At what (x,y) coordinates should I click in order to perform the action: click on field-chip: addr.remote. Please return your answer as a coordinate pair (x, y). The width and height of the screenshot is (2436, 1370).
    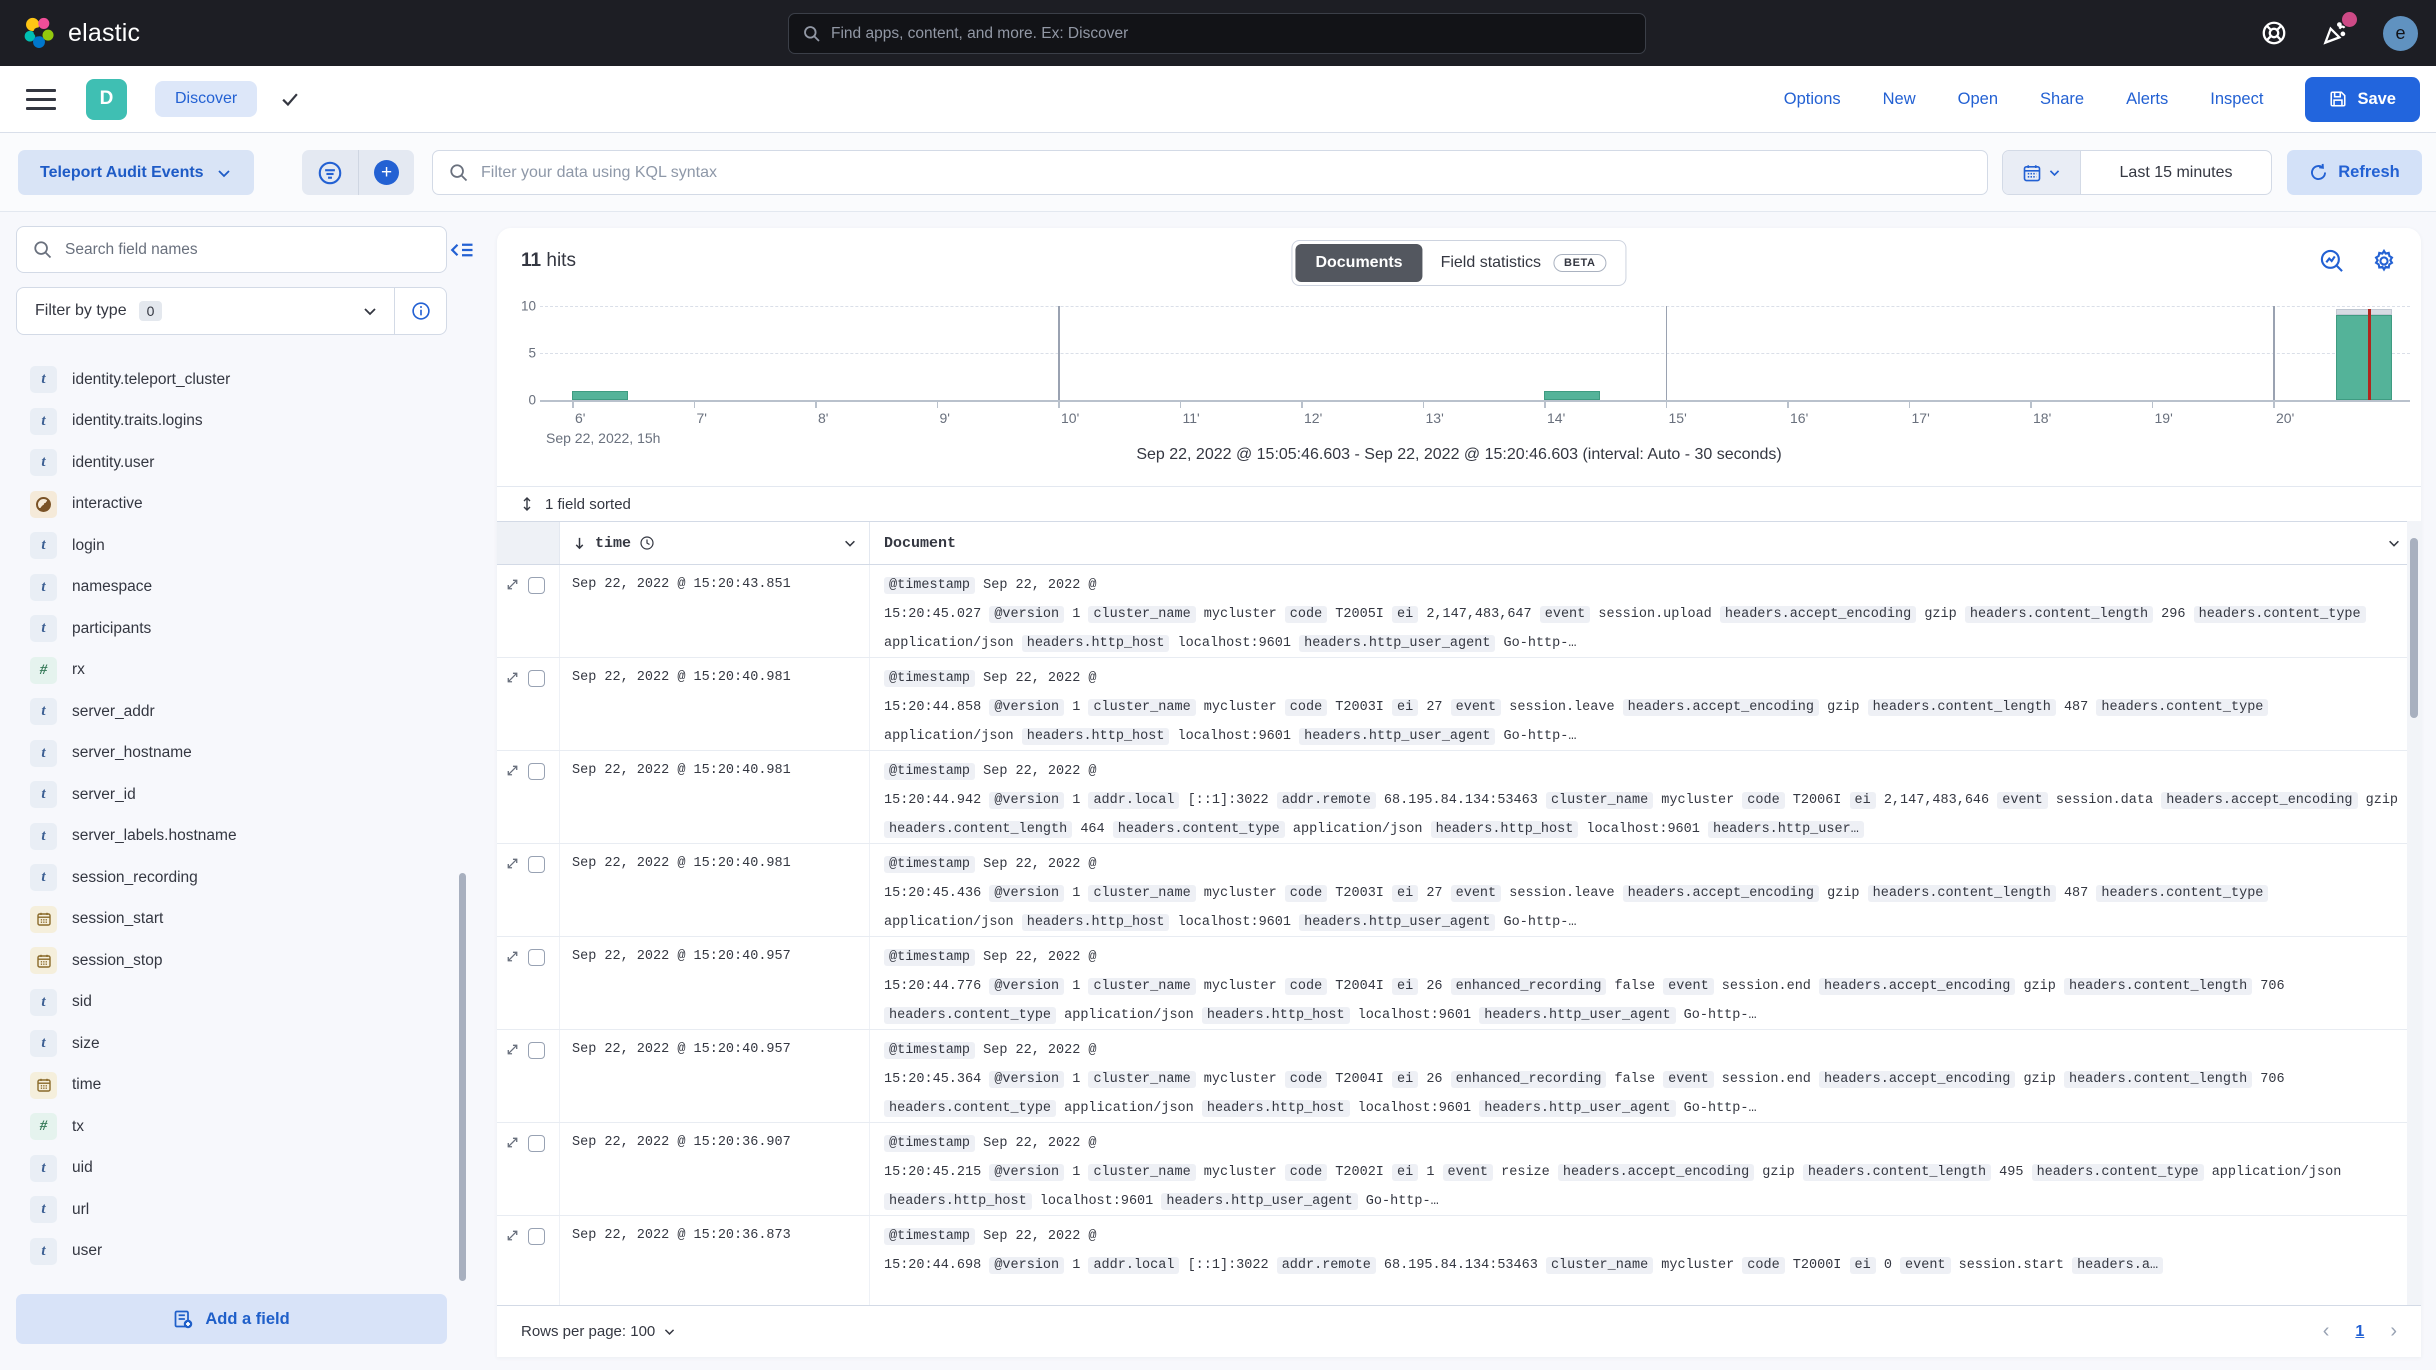
    Looking at the image, I should click on (1326, 800).